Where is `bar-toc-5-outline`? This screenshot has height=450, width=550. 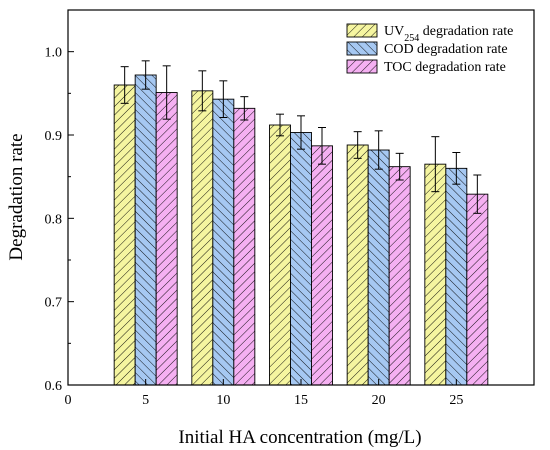
bar-toc-5-outline is located at coordinates (166, 239).